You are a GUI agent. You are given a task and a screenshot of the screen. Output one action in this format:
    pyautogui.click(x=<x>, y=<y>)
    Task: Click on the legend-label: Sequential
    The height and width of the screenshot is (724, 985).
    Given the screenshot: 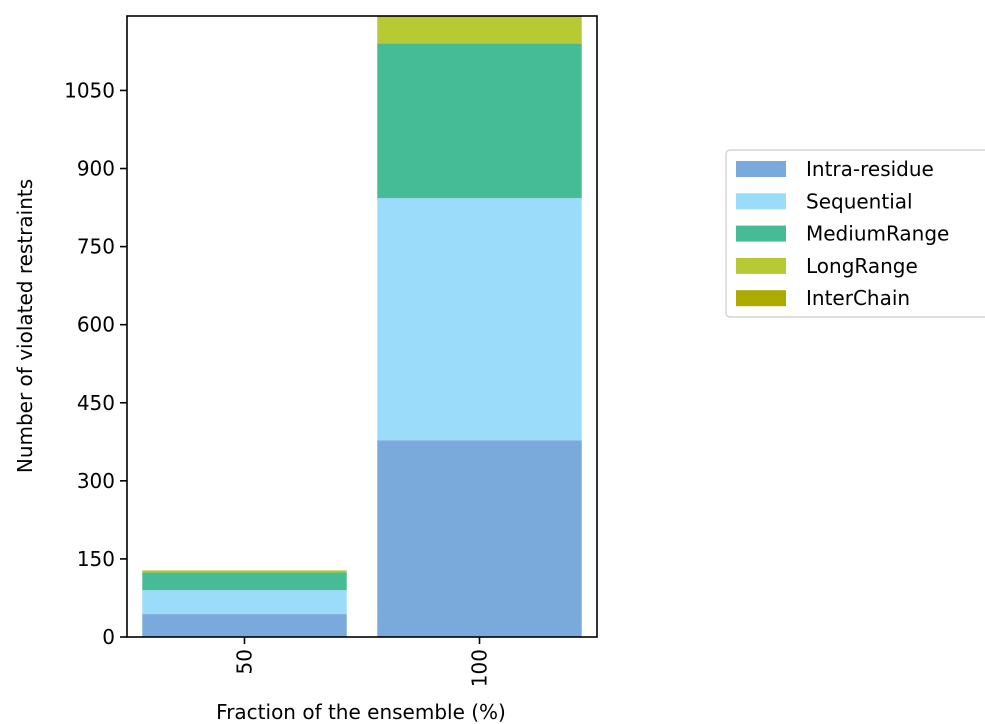 What is the action you would take?
    pyautogui.click(x=859, y=201)
    